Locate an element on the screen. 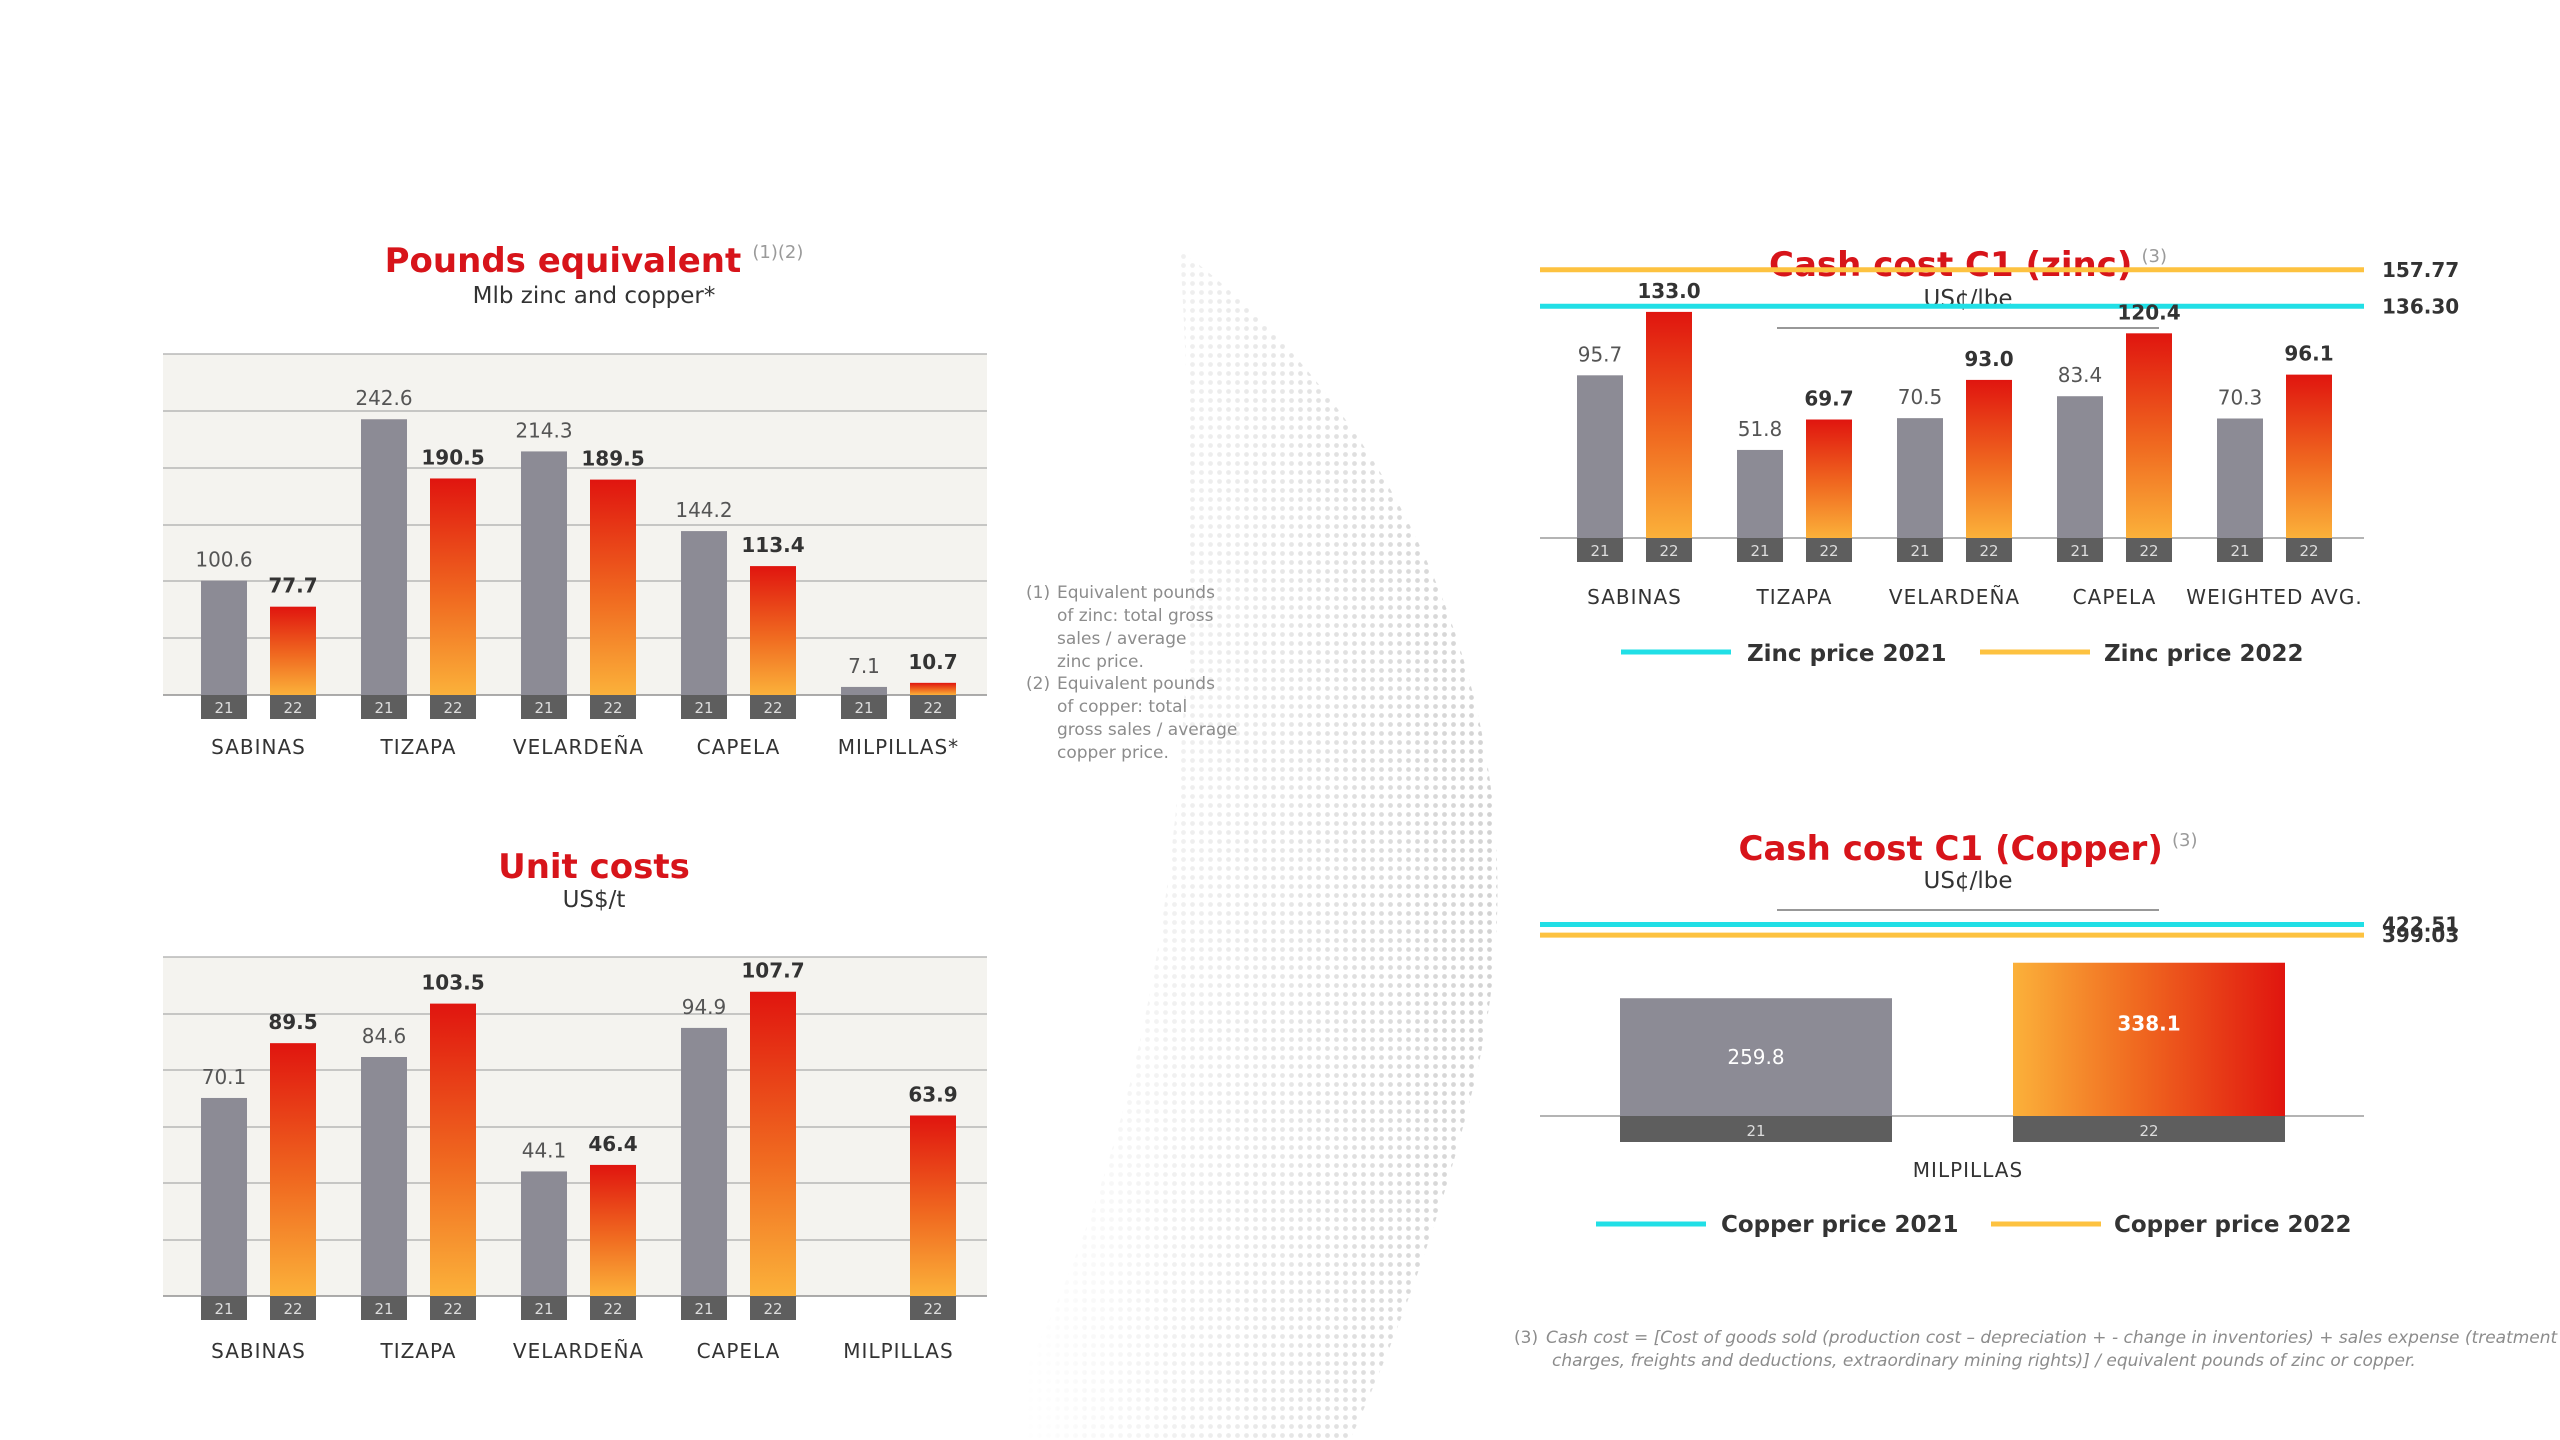 Image resolution: width=2560 pixels, height=1440 pixels. data-label: 70.1 is located at coordinates (224, 1077).